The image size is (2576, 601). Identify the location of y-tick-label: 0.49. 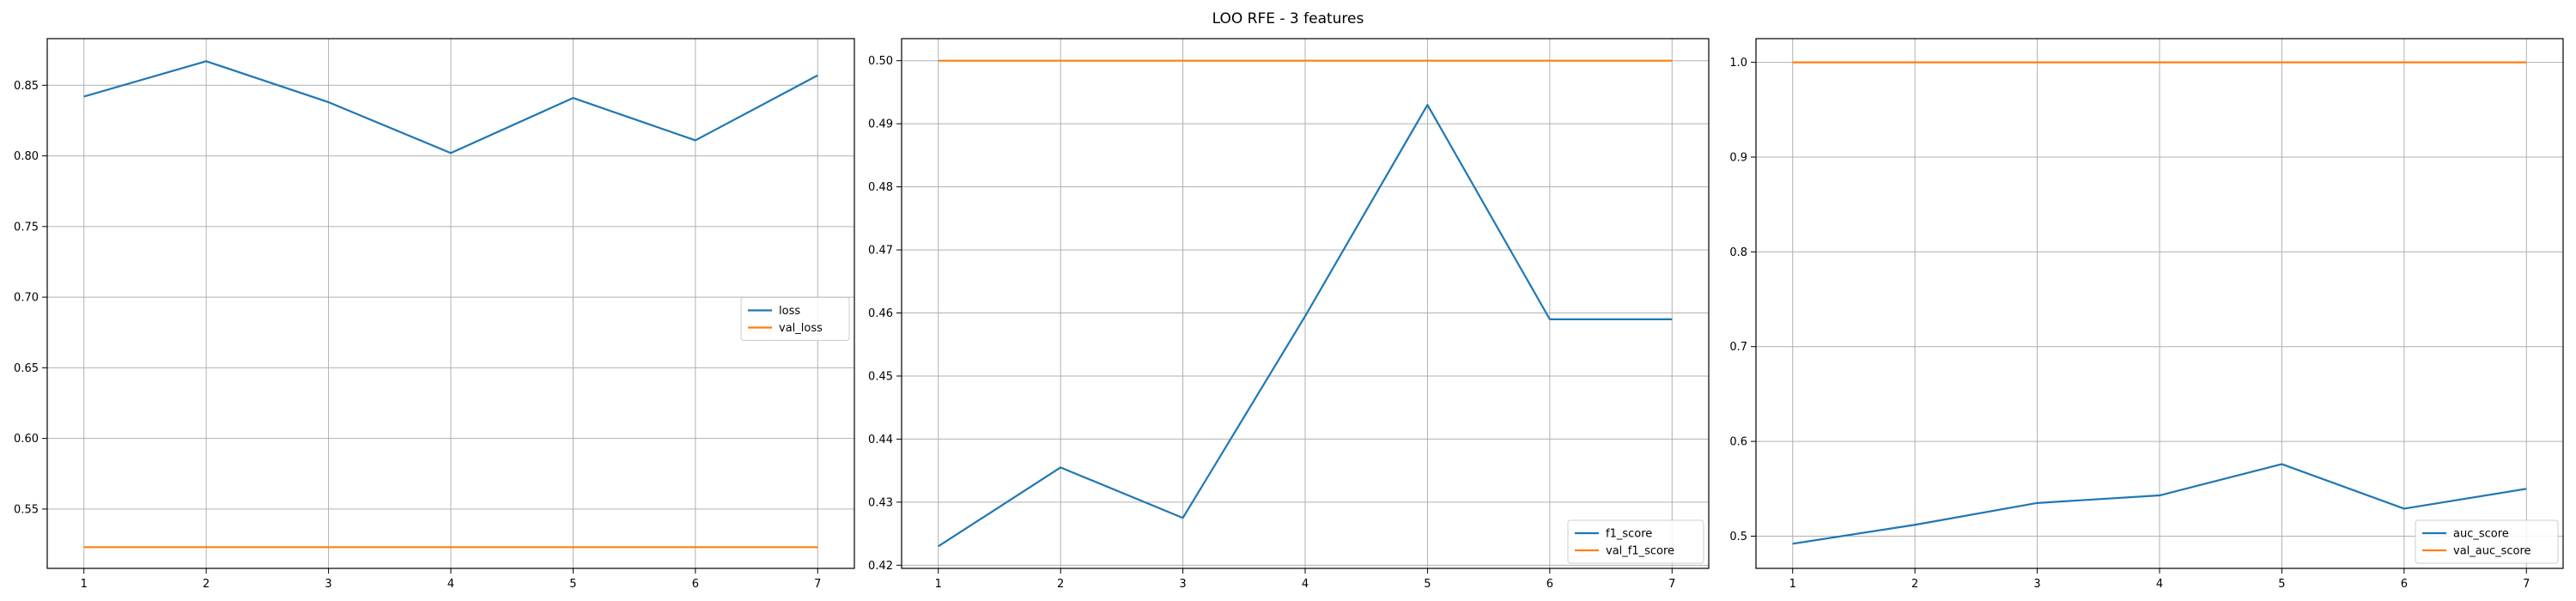
(881, 124).